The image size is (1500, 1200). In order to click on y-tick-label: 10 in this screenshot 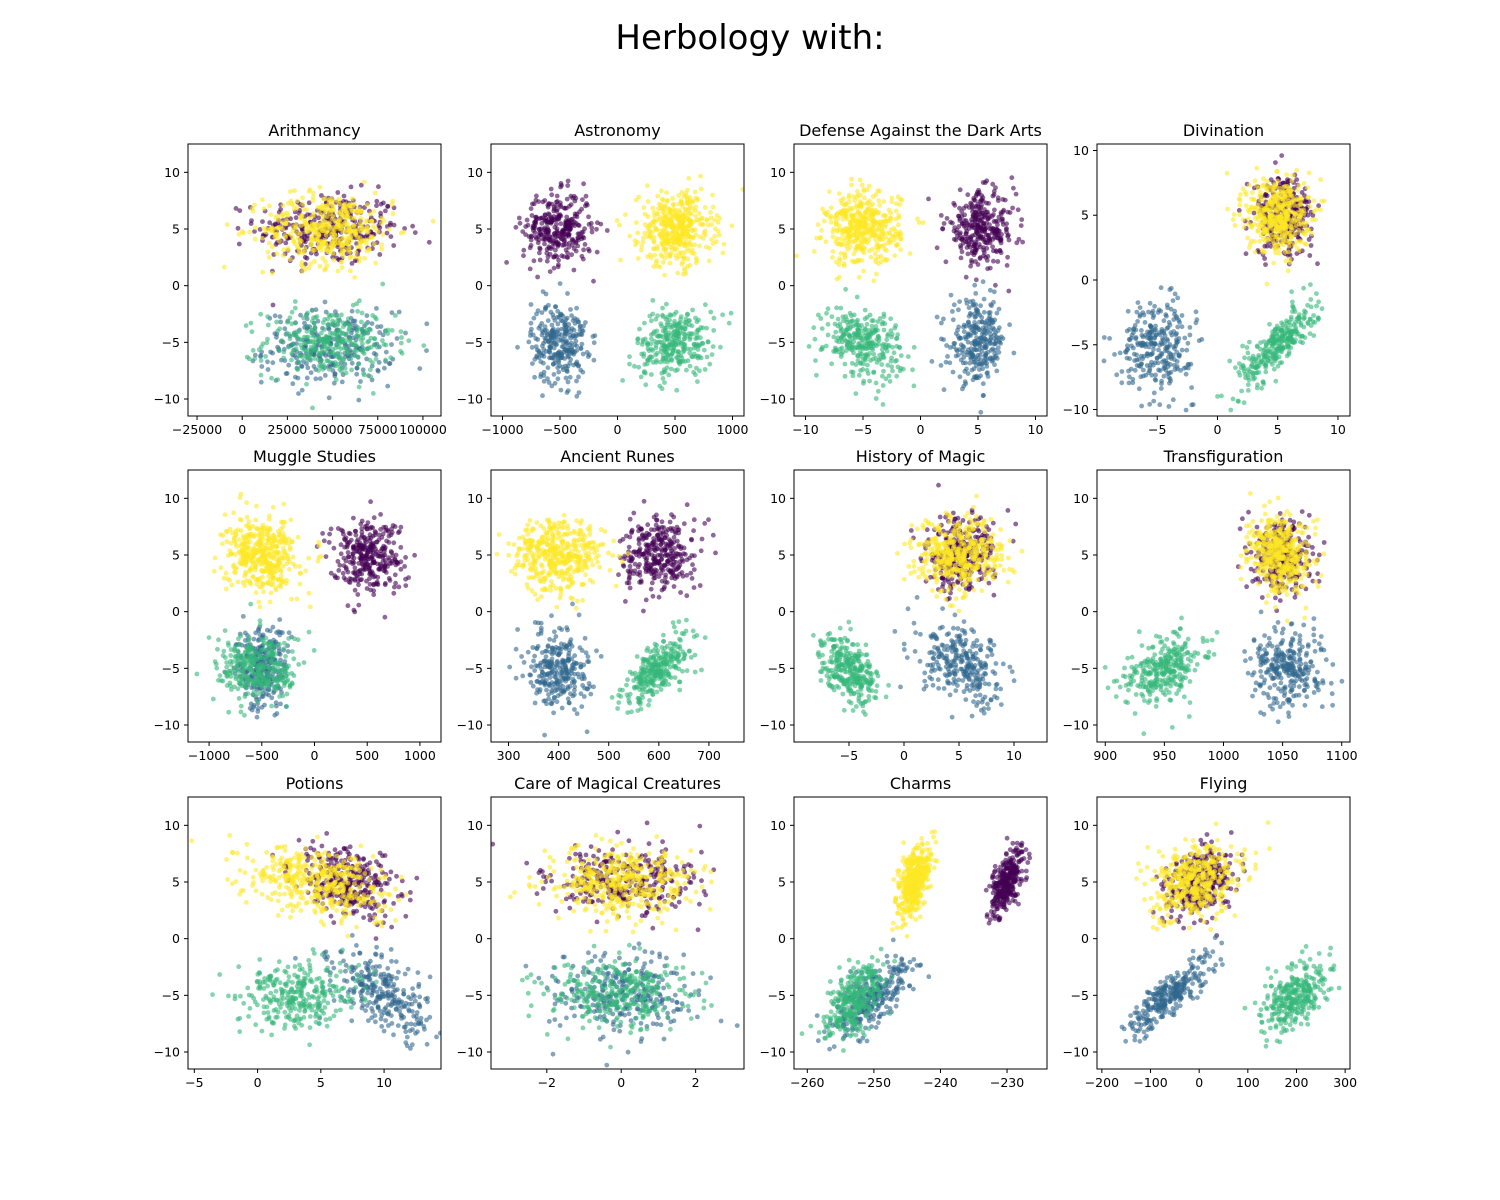, I will do `click(172, 172)`.